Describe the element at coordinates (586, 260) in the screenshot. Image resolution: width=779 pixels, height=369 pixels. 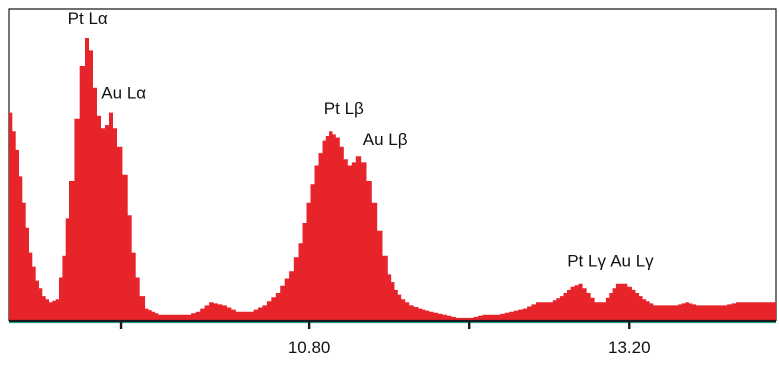
I see `peak-label-4: Pt Lγ` at that location.